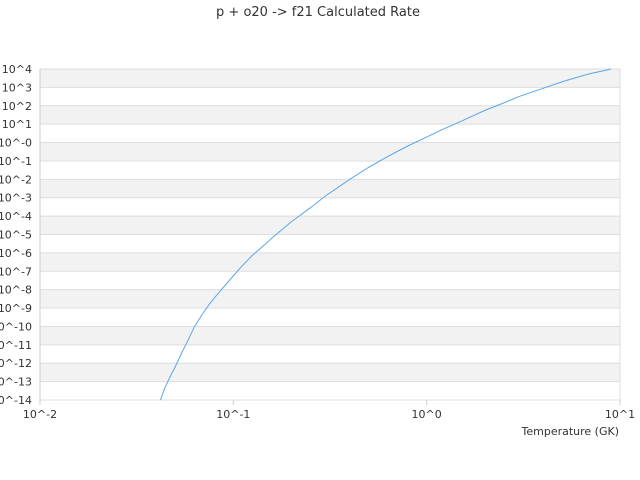 Image resolution: width=640 pixels, height=480 pixels. What do you see at coordinates (233, 414) in the screenshot?
I see `x-tick-label: 10^-1` at bounding box center [233, 414].